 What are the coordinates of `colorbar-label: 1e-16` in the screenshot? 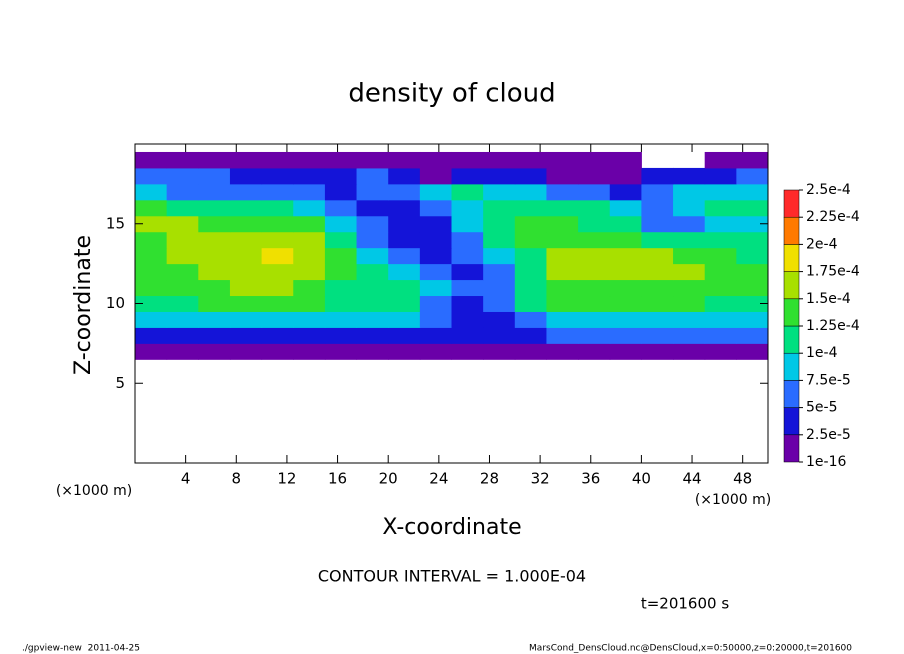 It's located at (826, 462).